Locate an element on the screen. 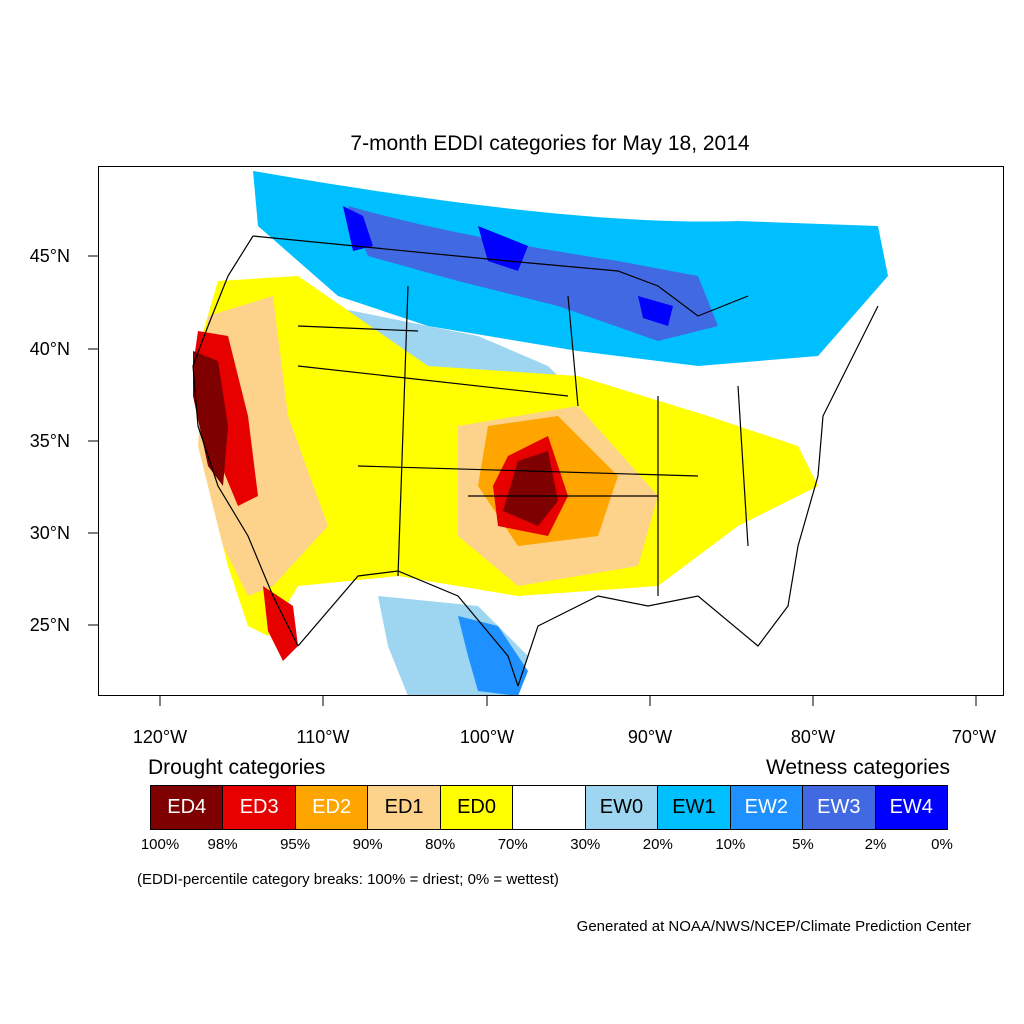 This screenshot has height=1024, width=1024. us-border-north is located at coordinates (500, 276).